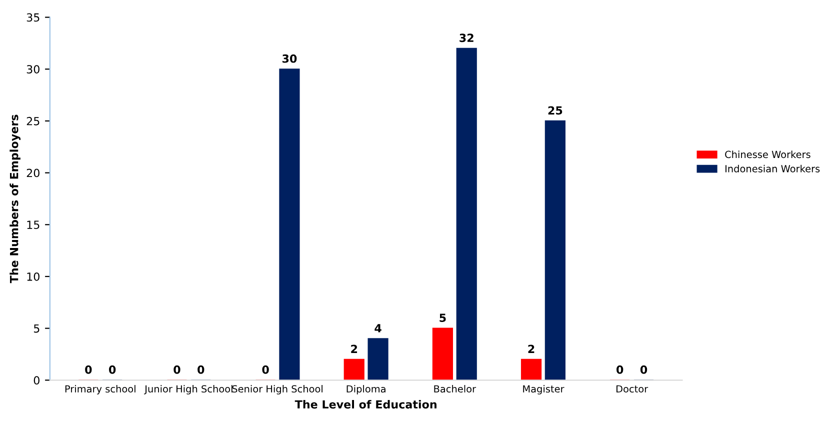 Image resolution: width=832 pixels, height=432 pixels. Describe the element at coordinates (543, 389) in the screenshot. I see `x-tick-label: Magister` at that location.